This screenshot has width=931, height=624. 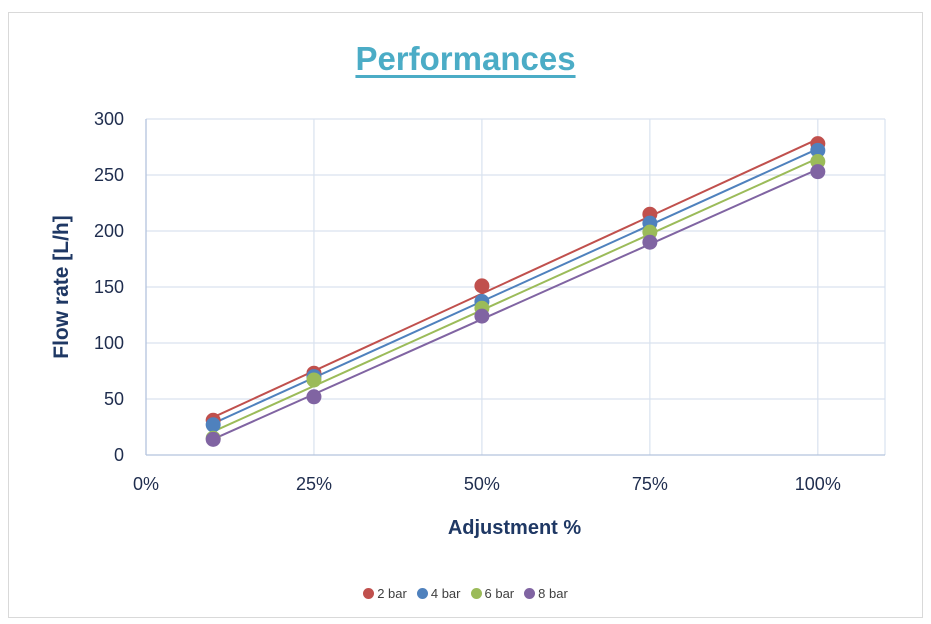 I want to click on x-tick-label: 100%, so click(x=818, y=484).